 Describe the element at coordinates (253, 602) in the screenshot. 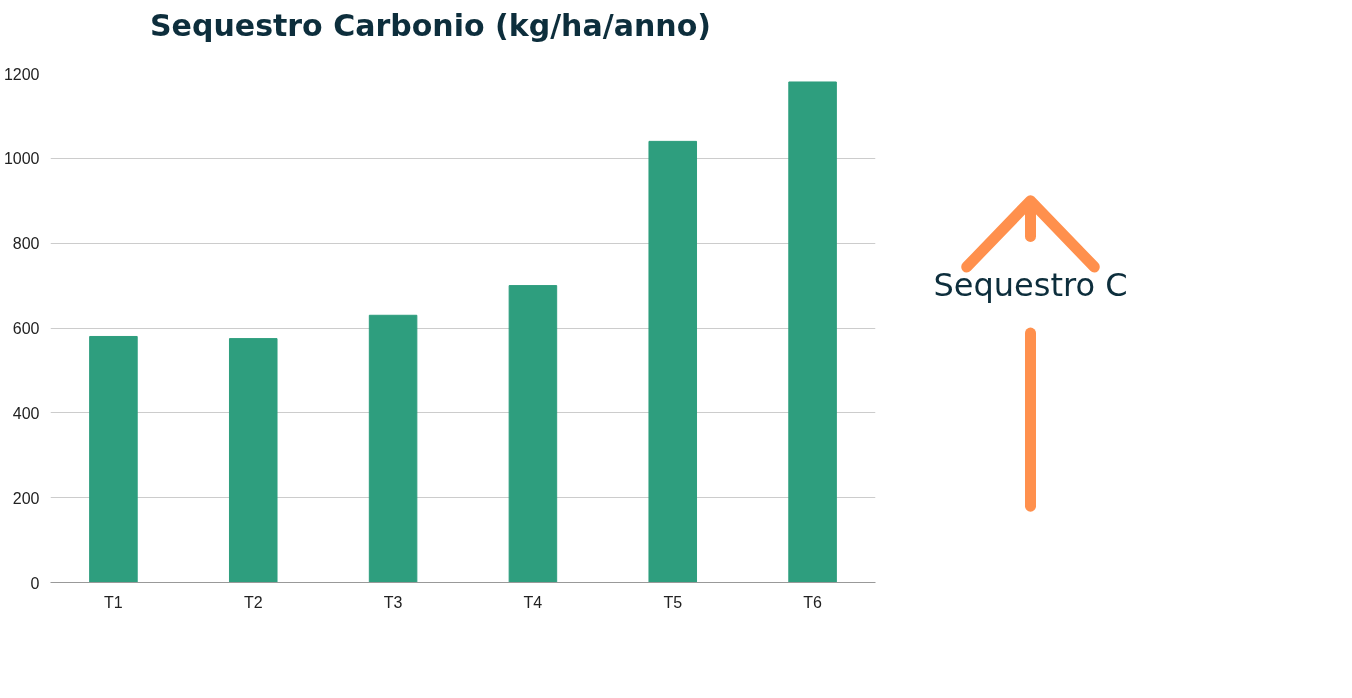

I see `x-tick-label: T2` at that location.